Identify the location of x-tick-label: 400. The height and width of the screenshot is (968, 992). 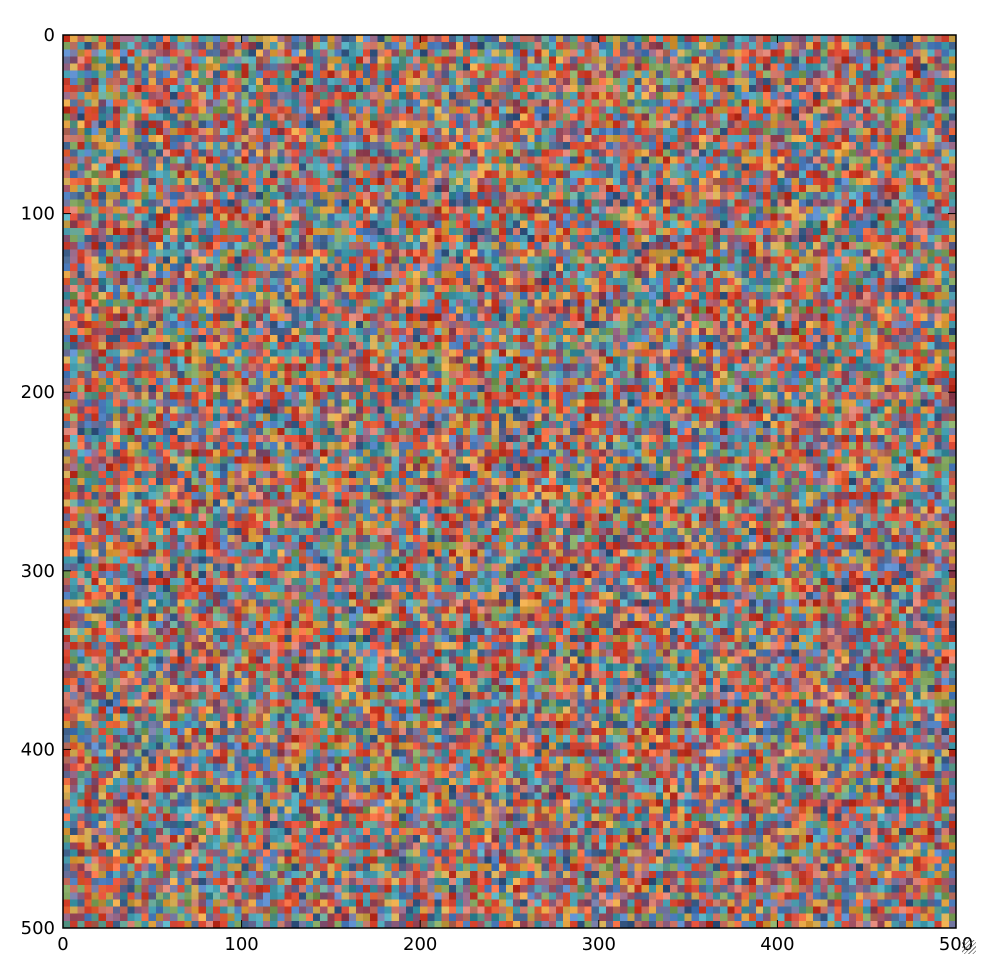
(777, 944).